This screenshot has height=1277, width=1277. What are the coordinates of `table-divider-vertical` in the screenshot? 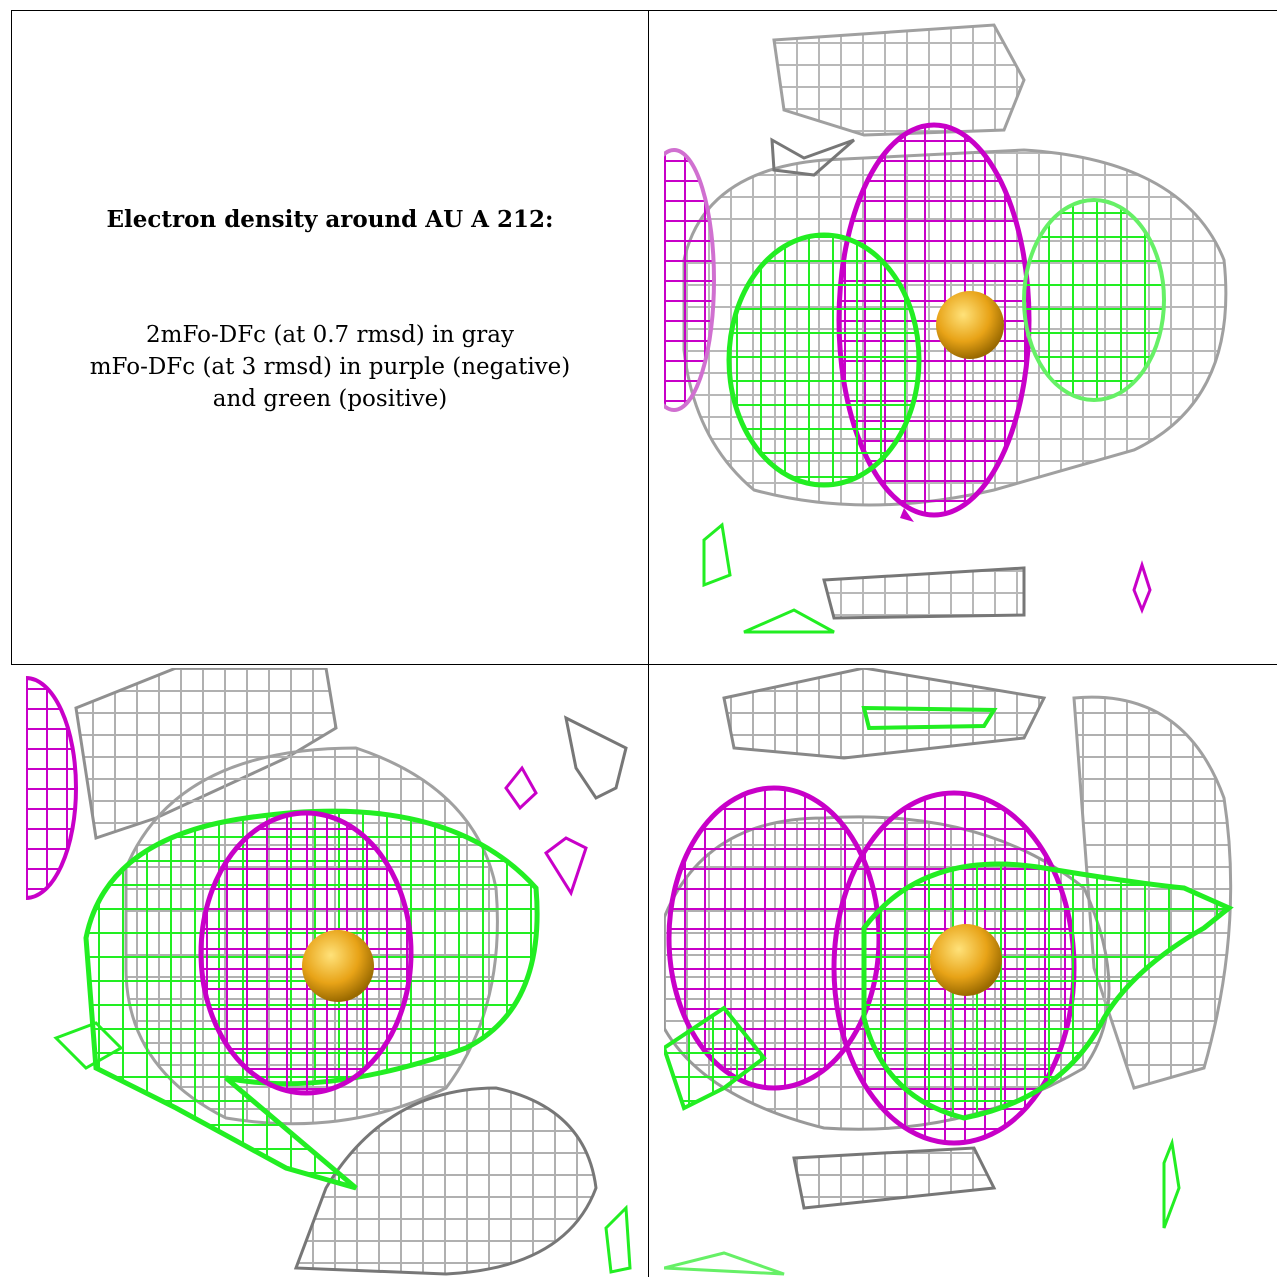 It's located at (648, 643).